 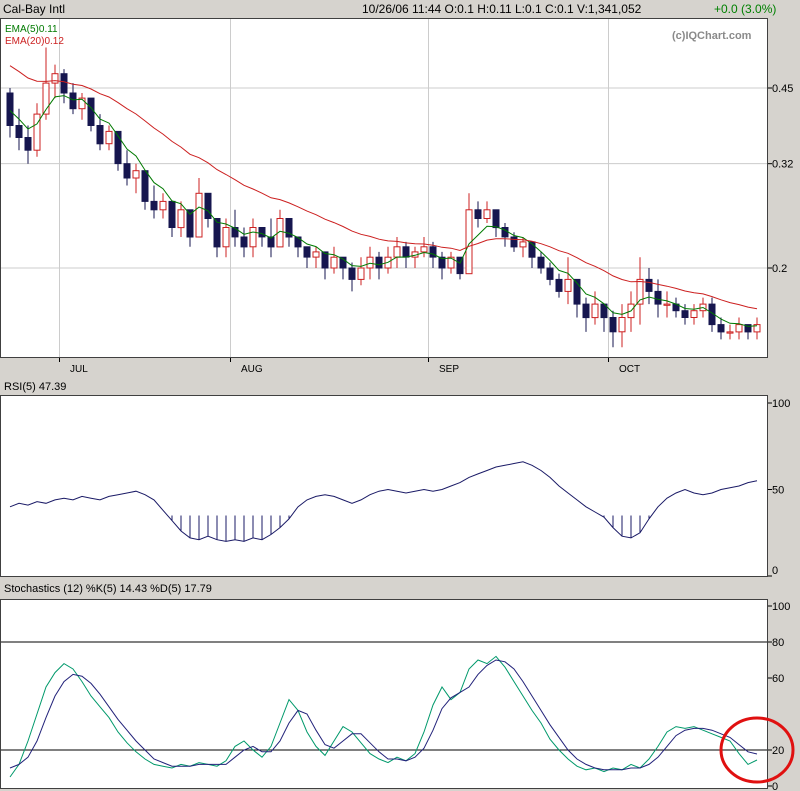 I want to click on rsi-line, so click(x=383, y=501).